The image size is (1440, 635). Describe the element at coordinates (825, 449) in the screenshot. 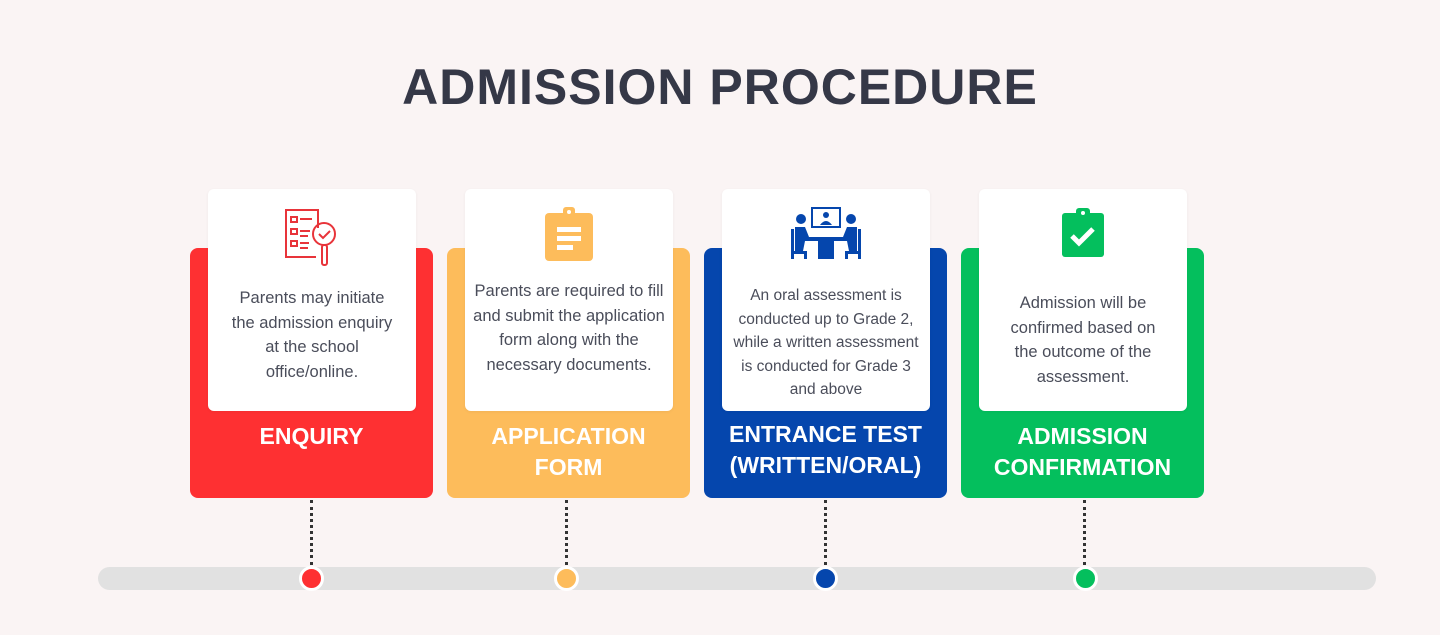

I see `step-label: ENTRANCE TEST (WRITTEN/ORAL)` at that location.